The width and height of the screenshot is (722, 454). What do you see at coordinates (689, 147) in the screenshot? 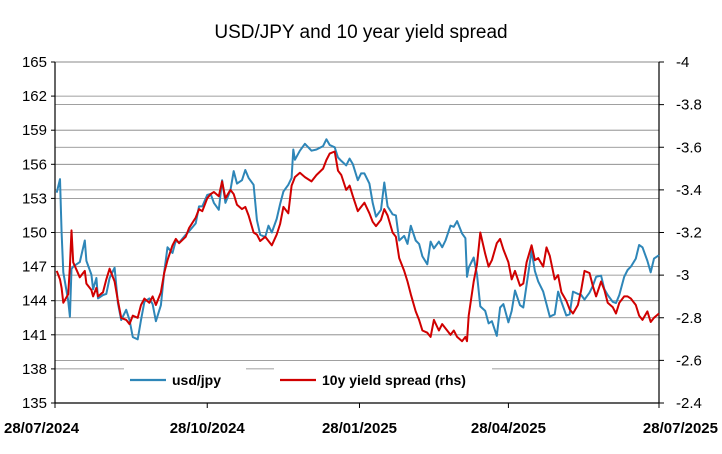
I see `y-right-tick-label: -3.6` at bounding box center [689, 147].